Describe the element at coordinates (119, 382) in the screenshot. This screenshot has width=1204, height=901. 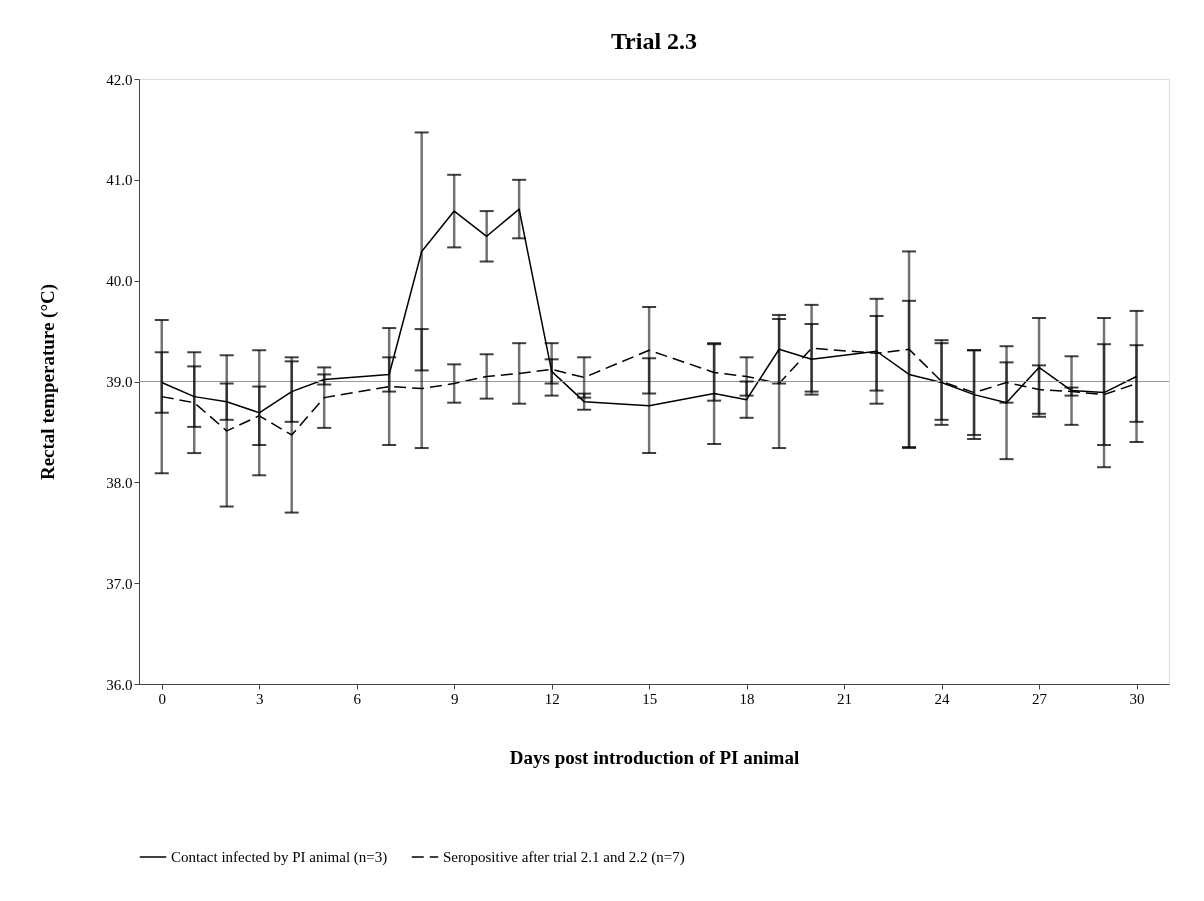
I see `y-tick-label: 39.0` at that location.